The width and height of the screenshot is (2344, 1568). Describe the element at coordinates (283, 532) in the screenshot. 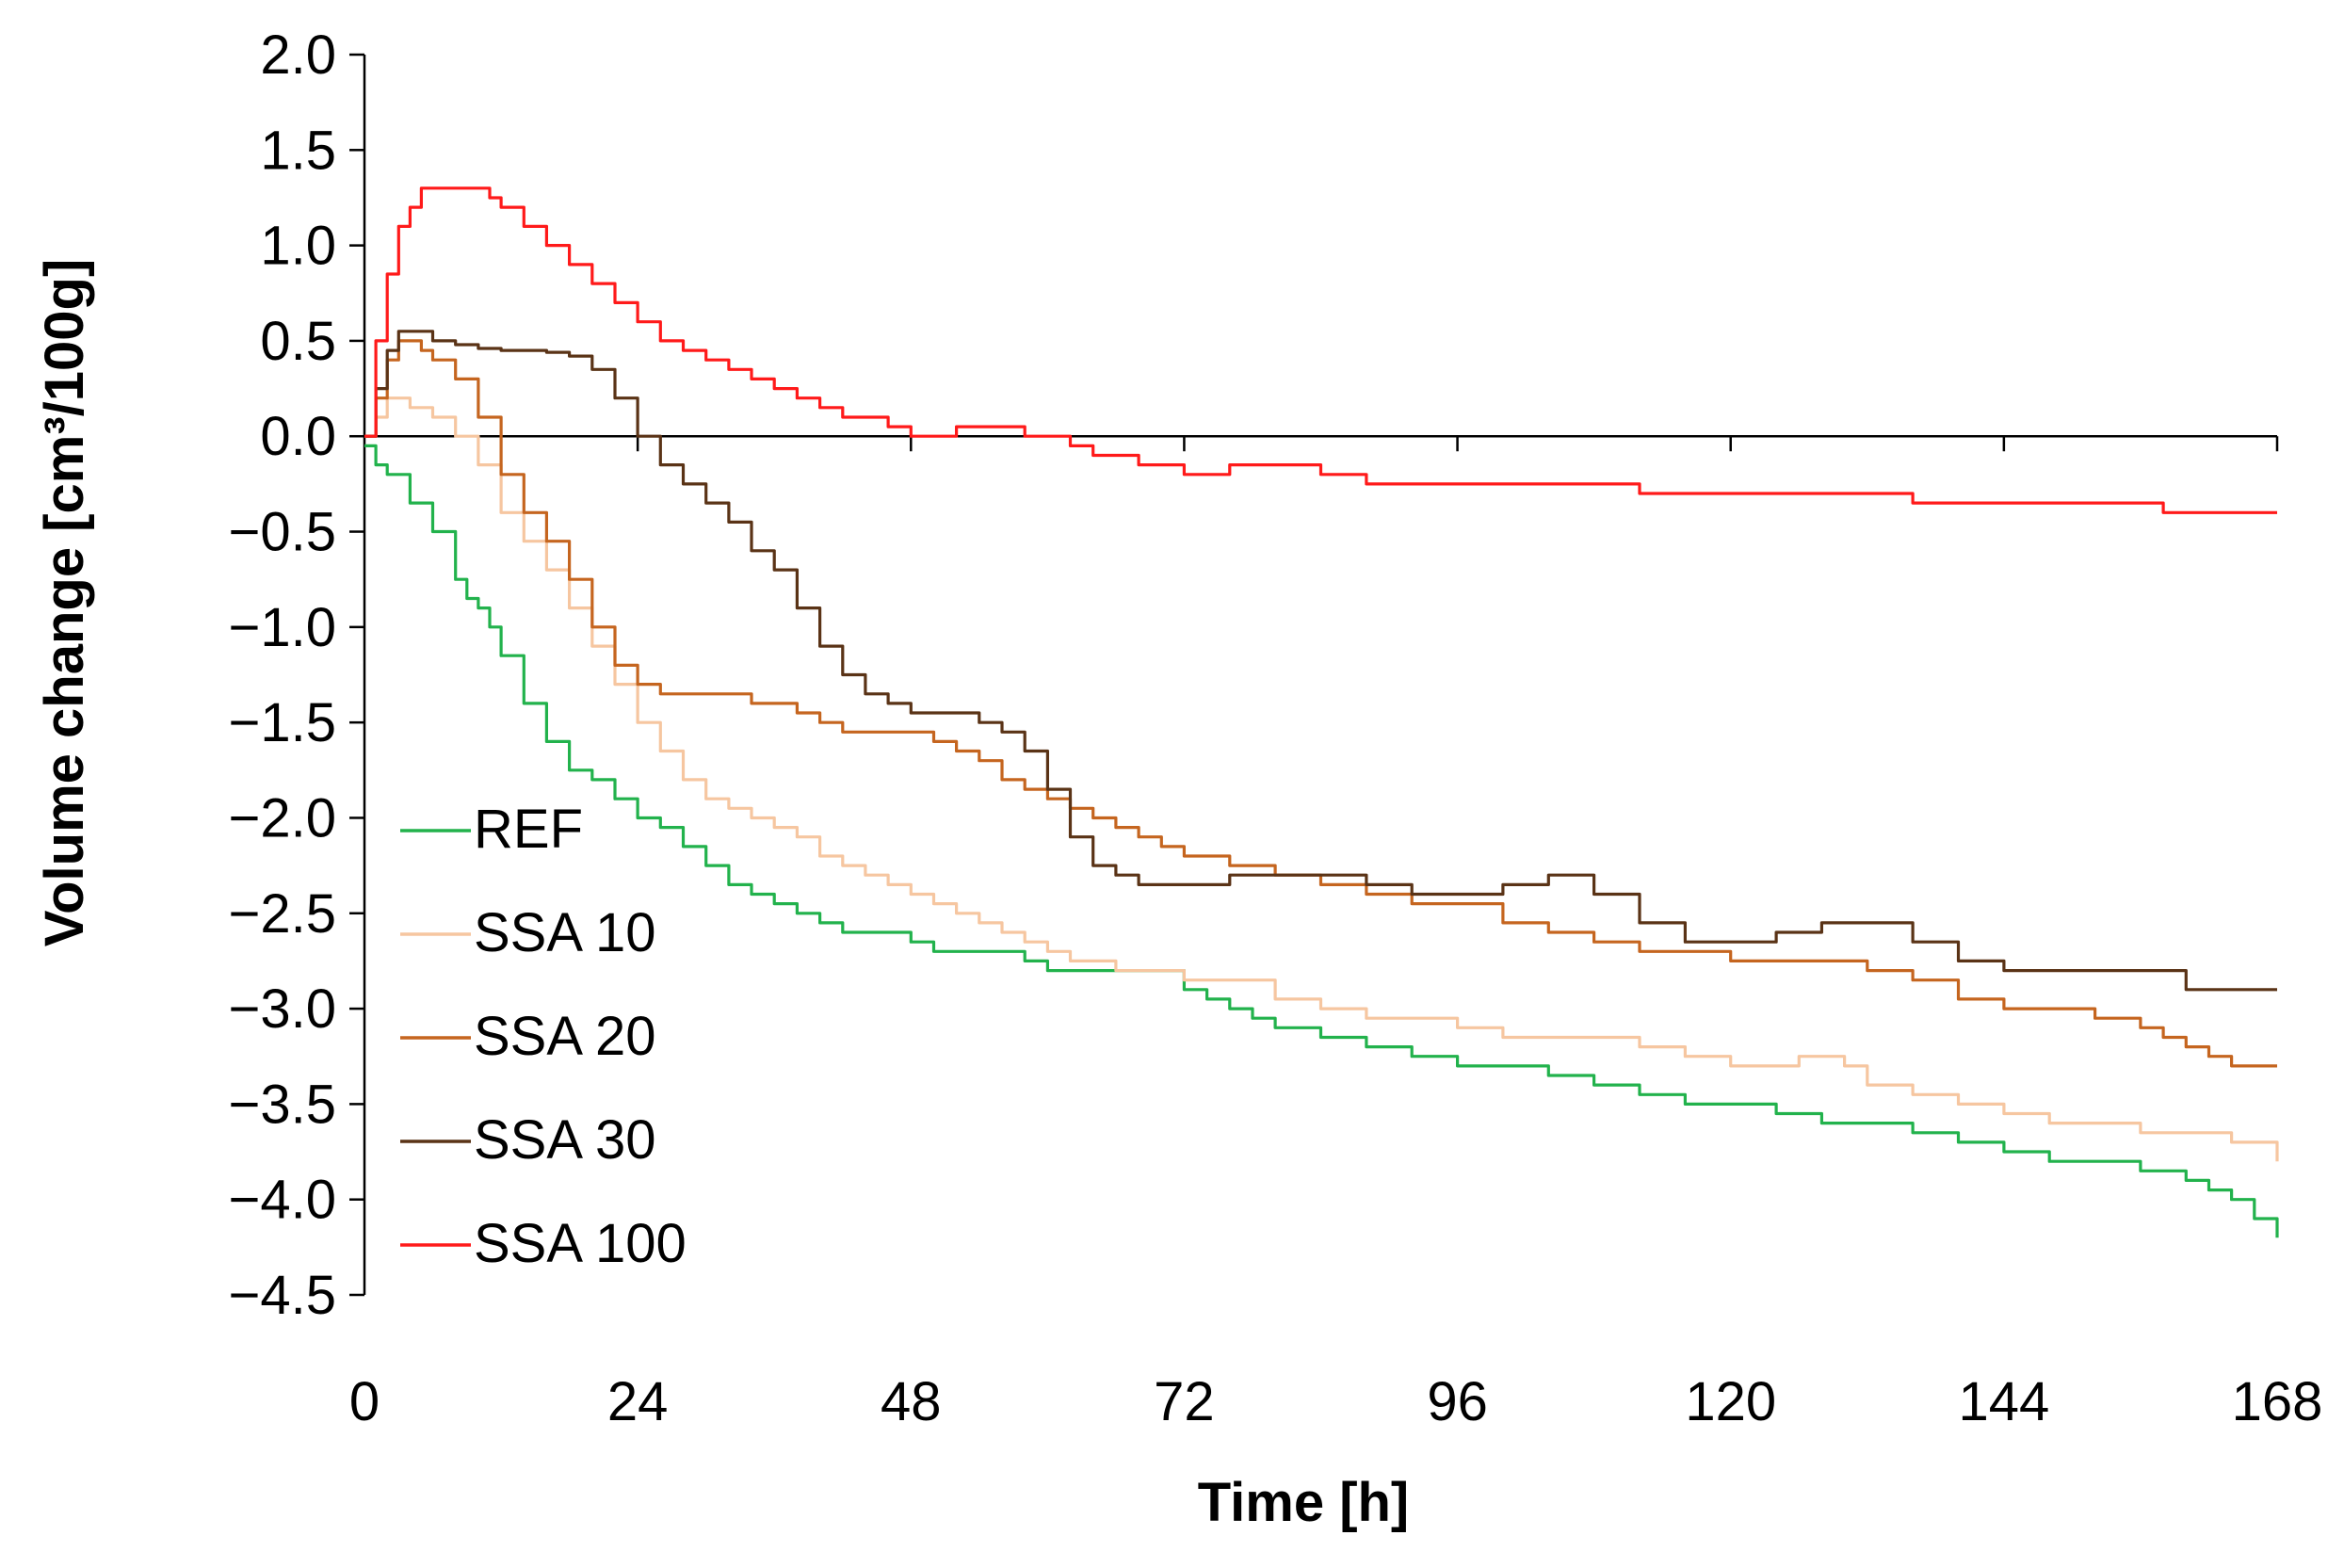

I see `y-tick-label: −0.5` at that location.